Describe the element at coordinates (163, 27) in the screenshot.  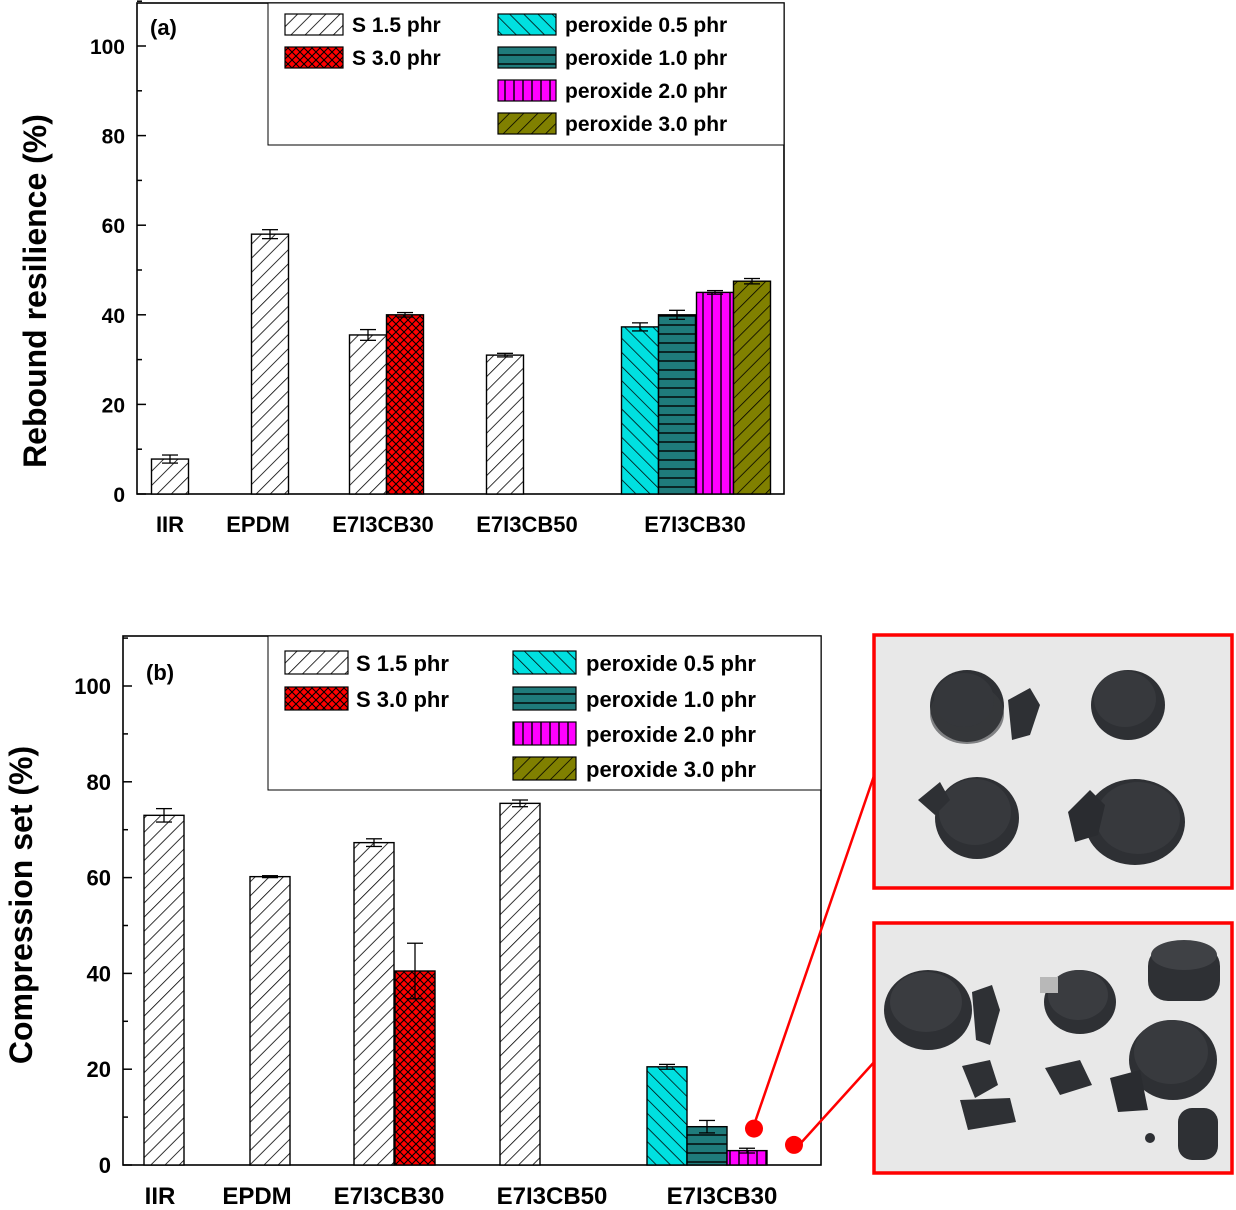
I see `panel-label: (a)` at that location.